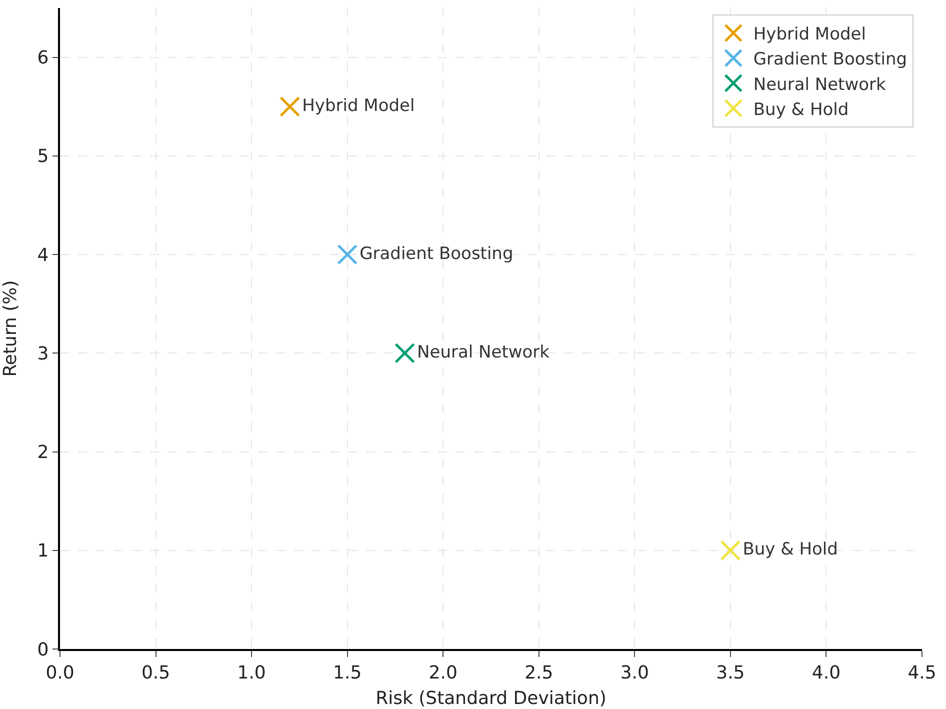 Image resolution: width=946 pixels, height=709 pixels. Describe the element at coordinates (443, 673) in the screenshot. I see `x-tick-label: 2.0` at that location.